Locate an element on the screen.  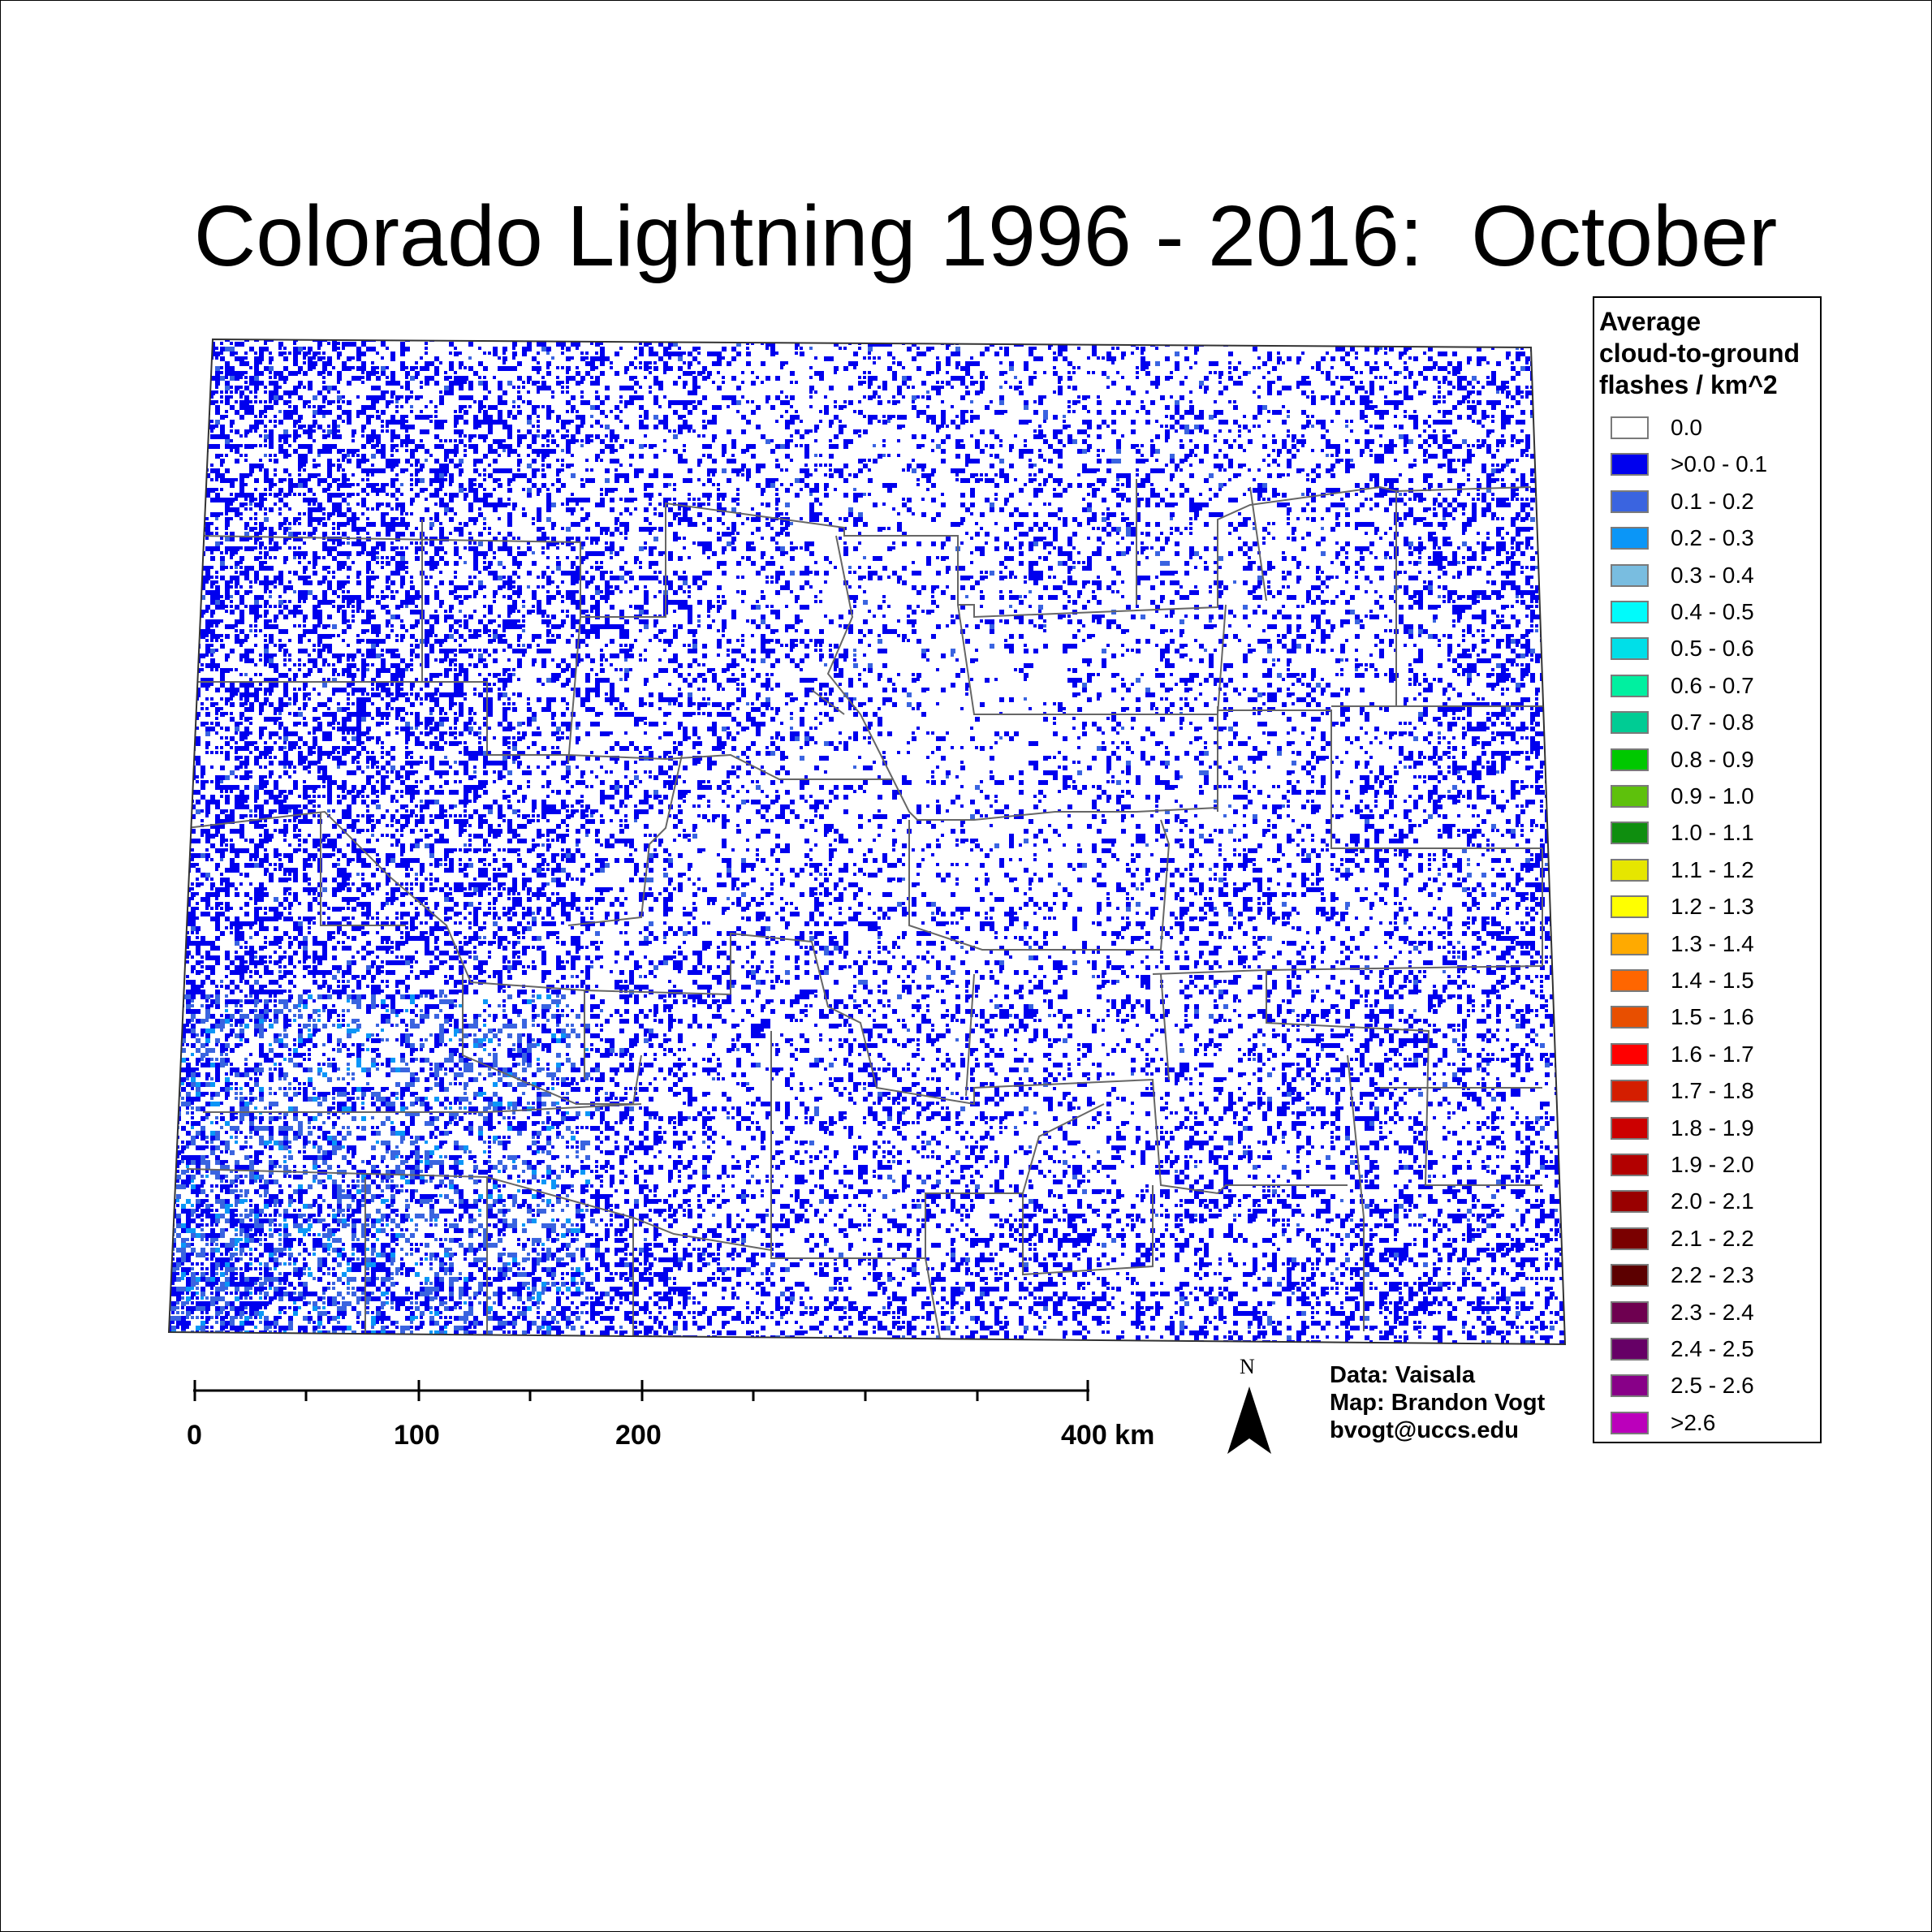
legend-label: 2.0 - 2.1 is located at coordinates (1712, 1201).